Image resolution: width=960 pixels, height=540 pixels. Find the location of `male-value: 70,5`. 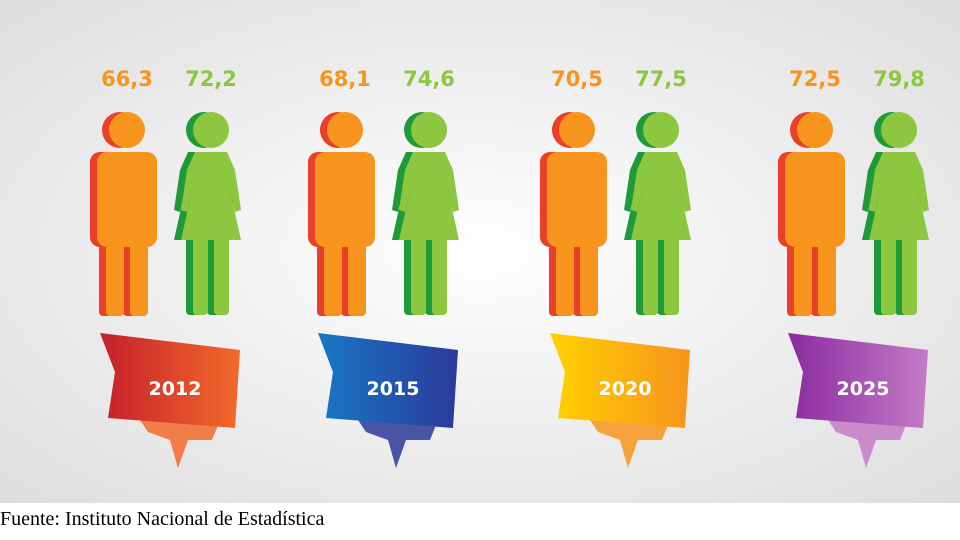

male-value: 70,5 is located at coordinates (577, 79).